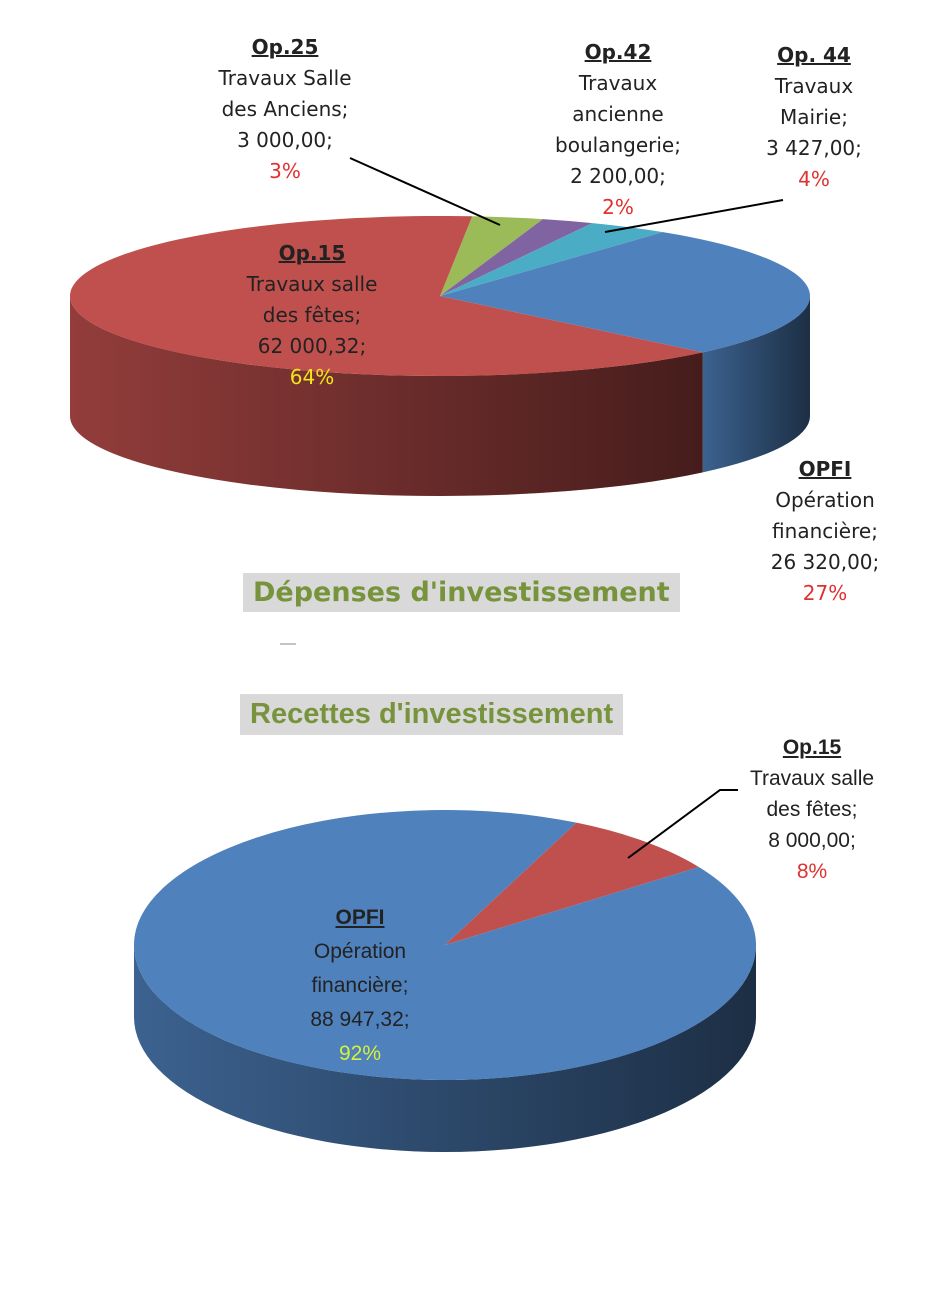  I want to click on slice-value: 62 000,32;, so click(312, 346).